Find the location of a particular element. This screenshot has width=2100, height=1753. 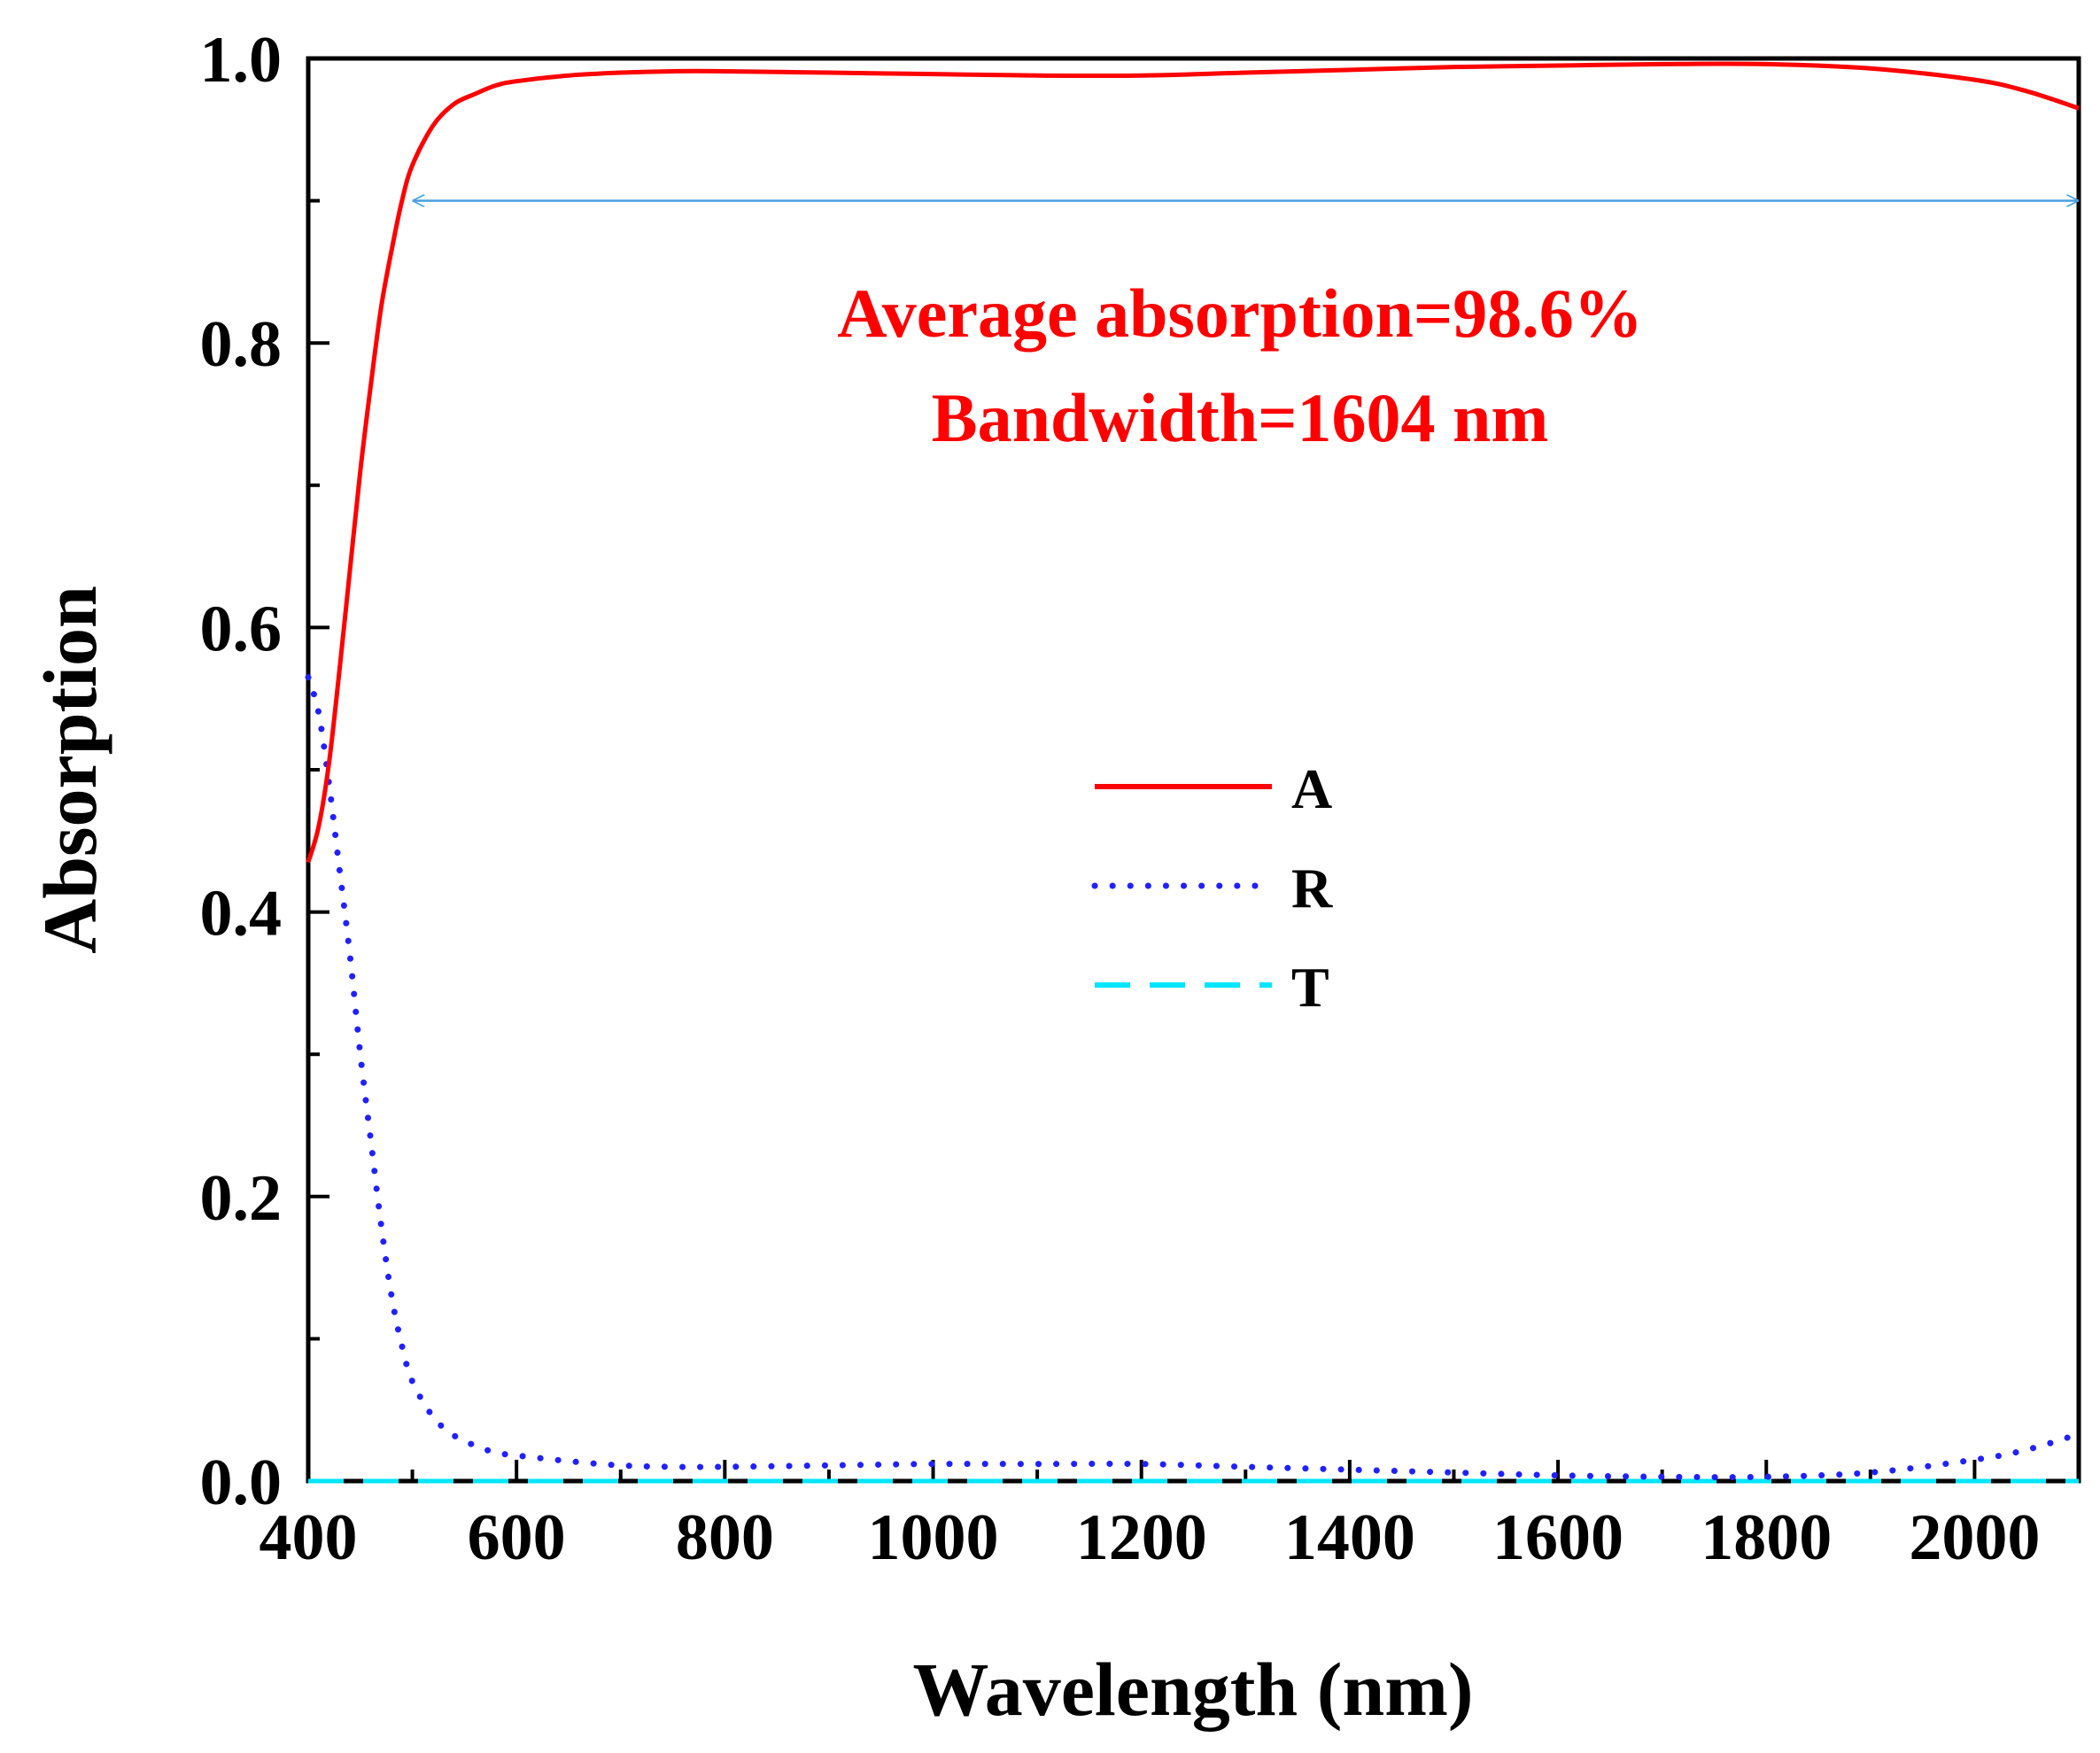

x-tick-label: 400 is located at coordinates (309, 1537).